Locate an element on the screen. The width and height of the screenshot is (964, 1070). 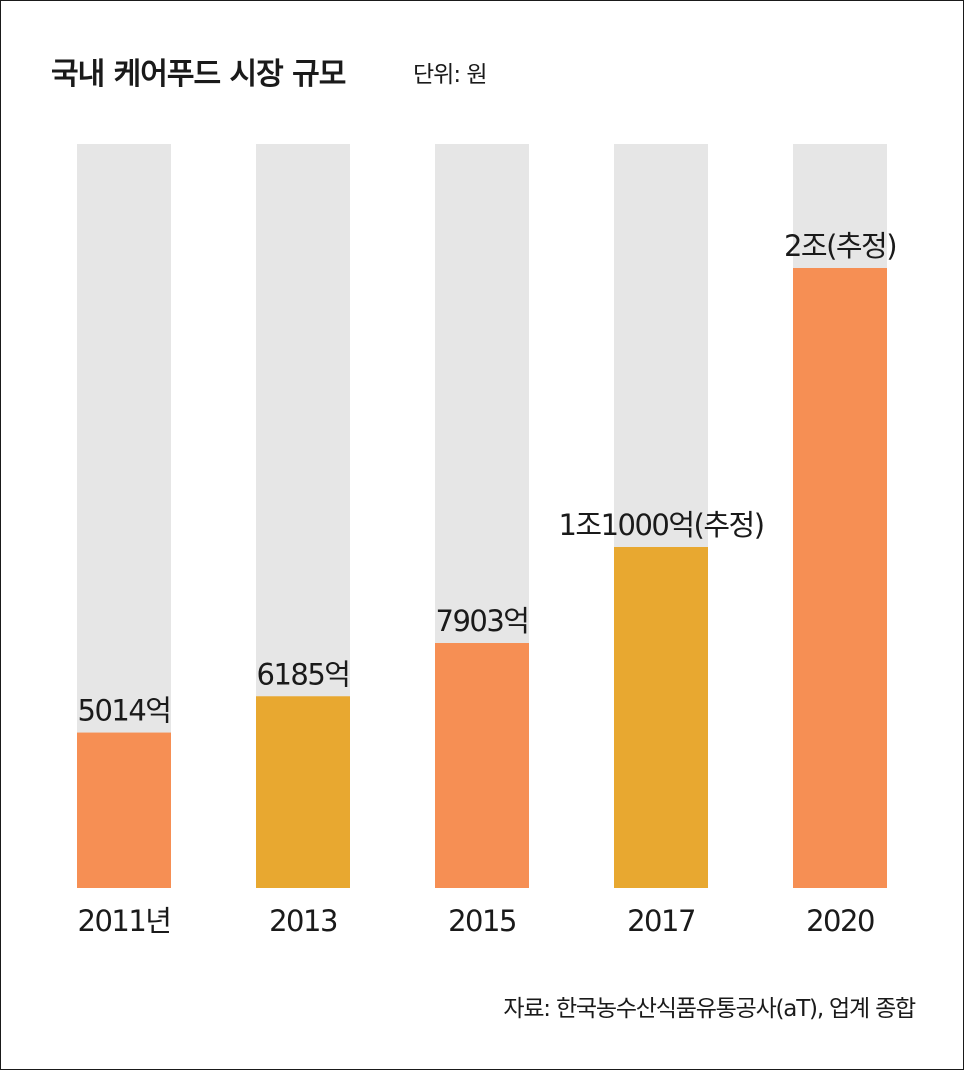
category-label-3: 2017 is located at coordinates (661, 921).